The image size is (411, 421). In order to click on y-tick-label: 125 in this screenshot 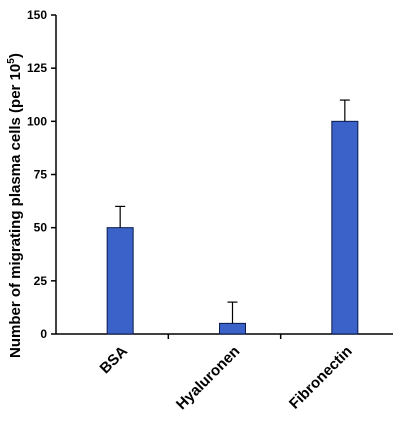, I will do `click(37, 68)`.